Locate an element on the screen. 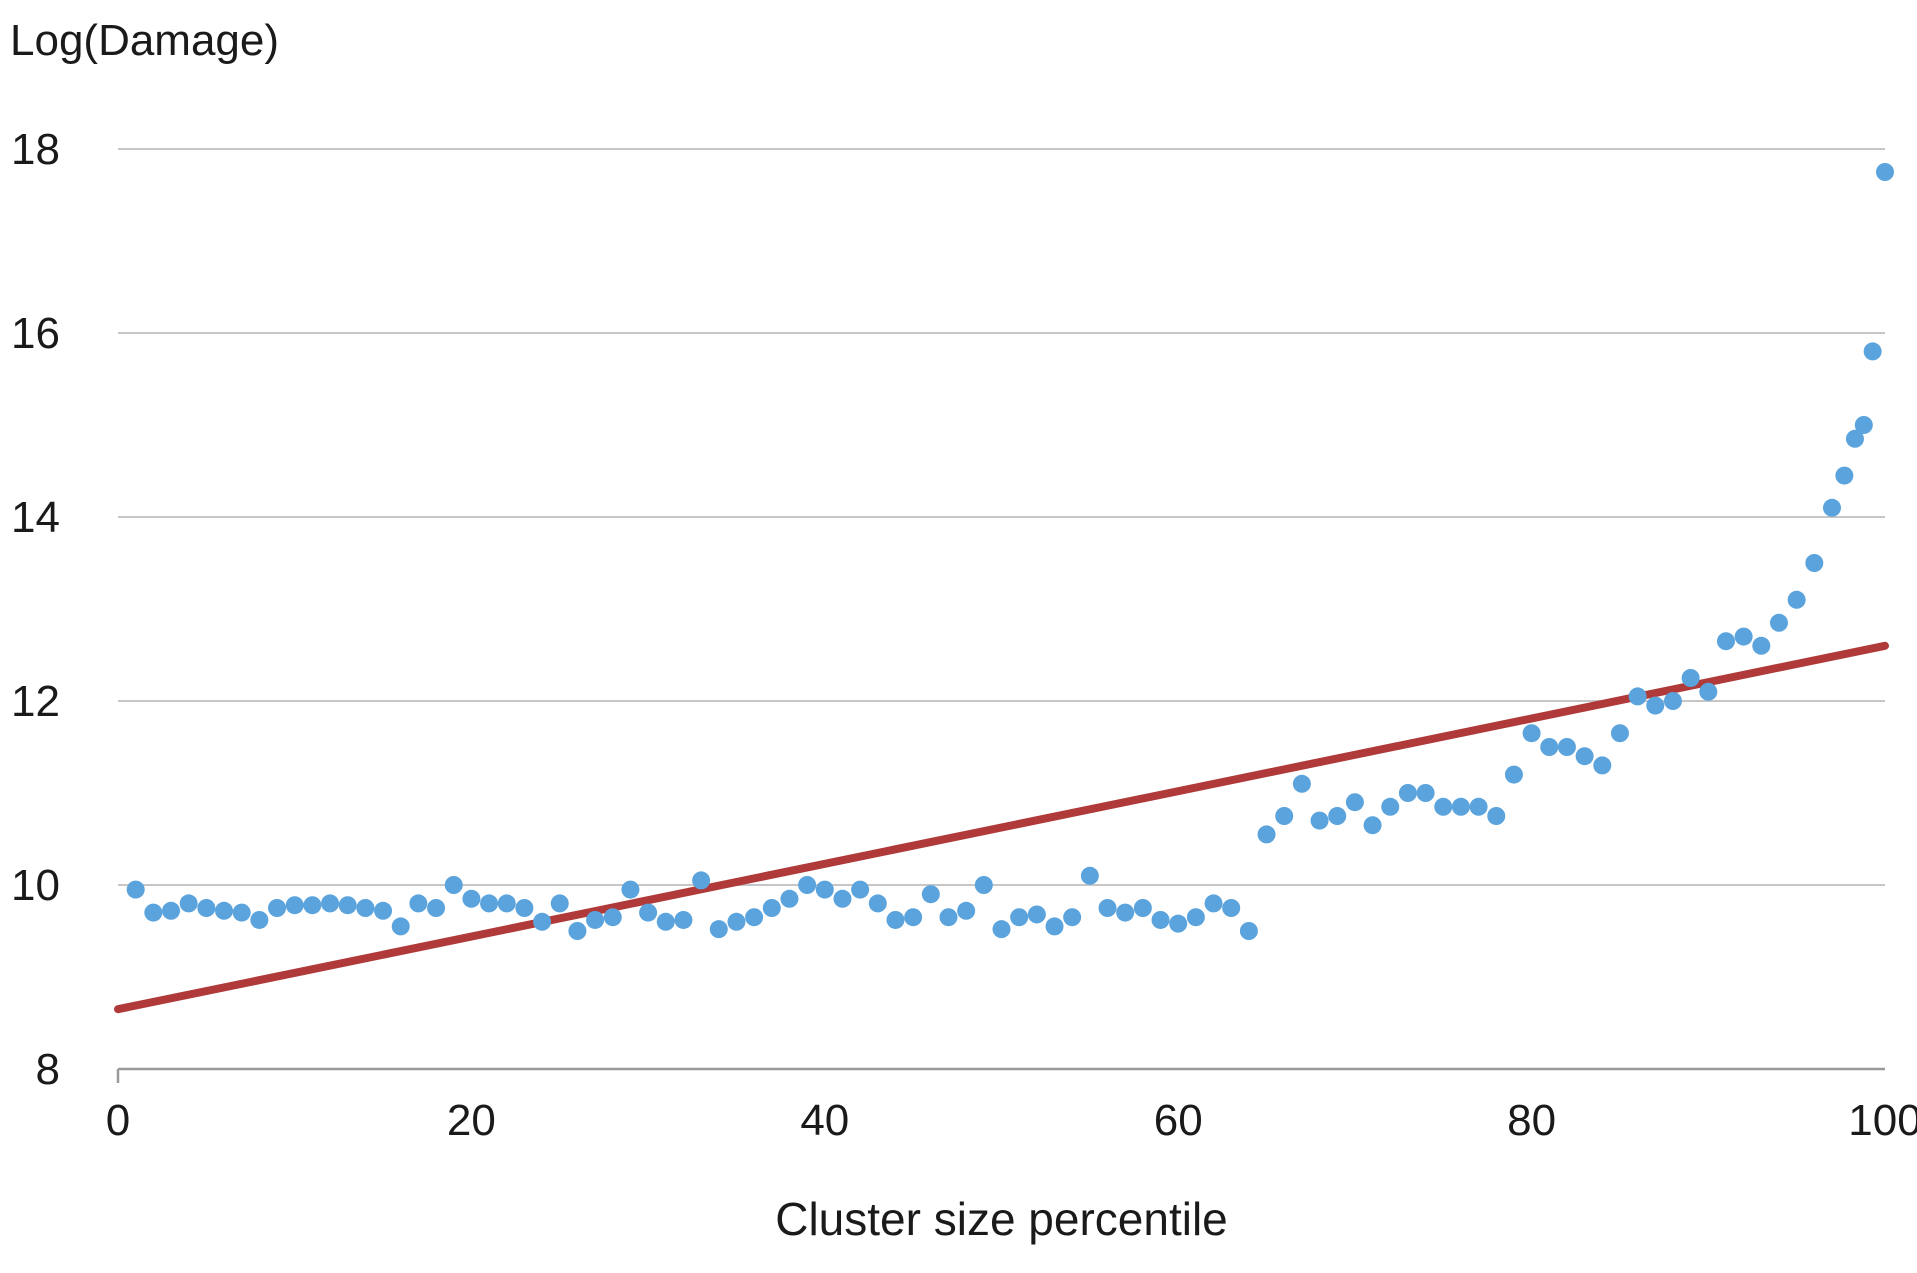 The height and width of the screenshot is (1273, 1917). y-tick-label: 12 is located at coordinates (35, 701).